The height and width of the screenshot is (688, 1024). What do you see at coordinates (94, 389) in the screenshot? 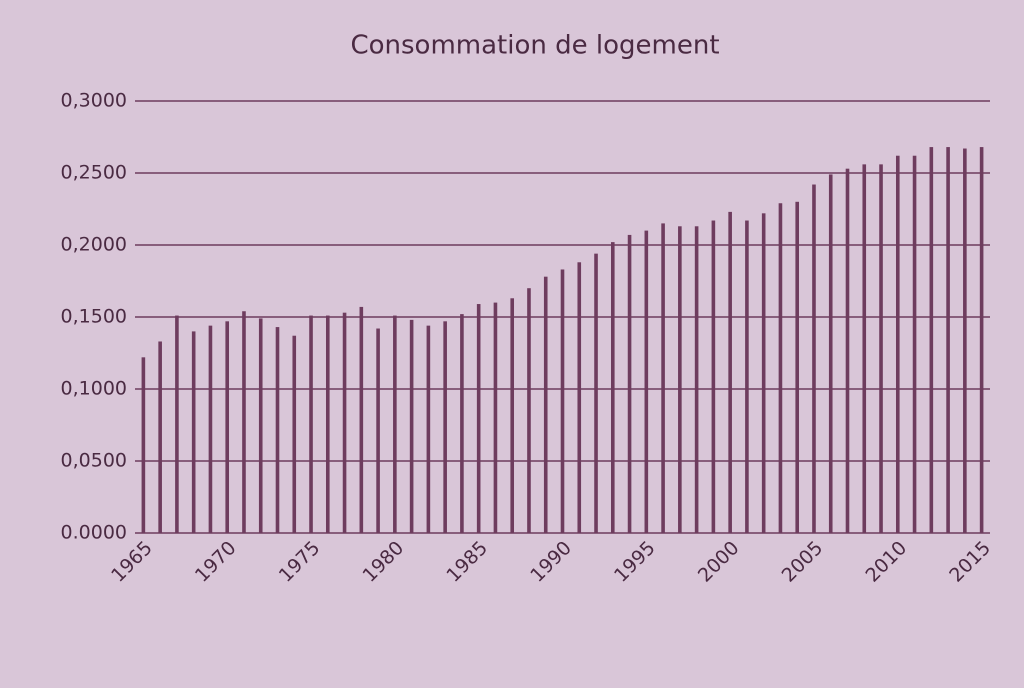
I see `y-tick-label: 0,1000` at bounding box center [94, 389].